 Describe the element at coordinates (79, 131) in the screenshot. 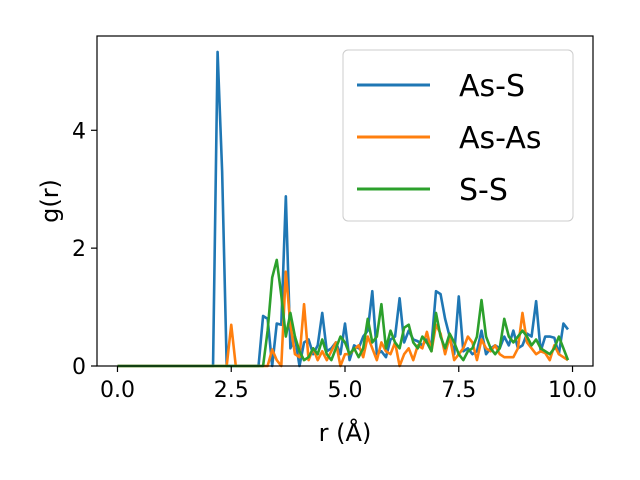

I see `y-tick-label: 4` at that location.